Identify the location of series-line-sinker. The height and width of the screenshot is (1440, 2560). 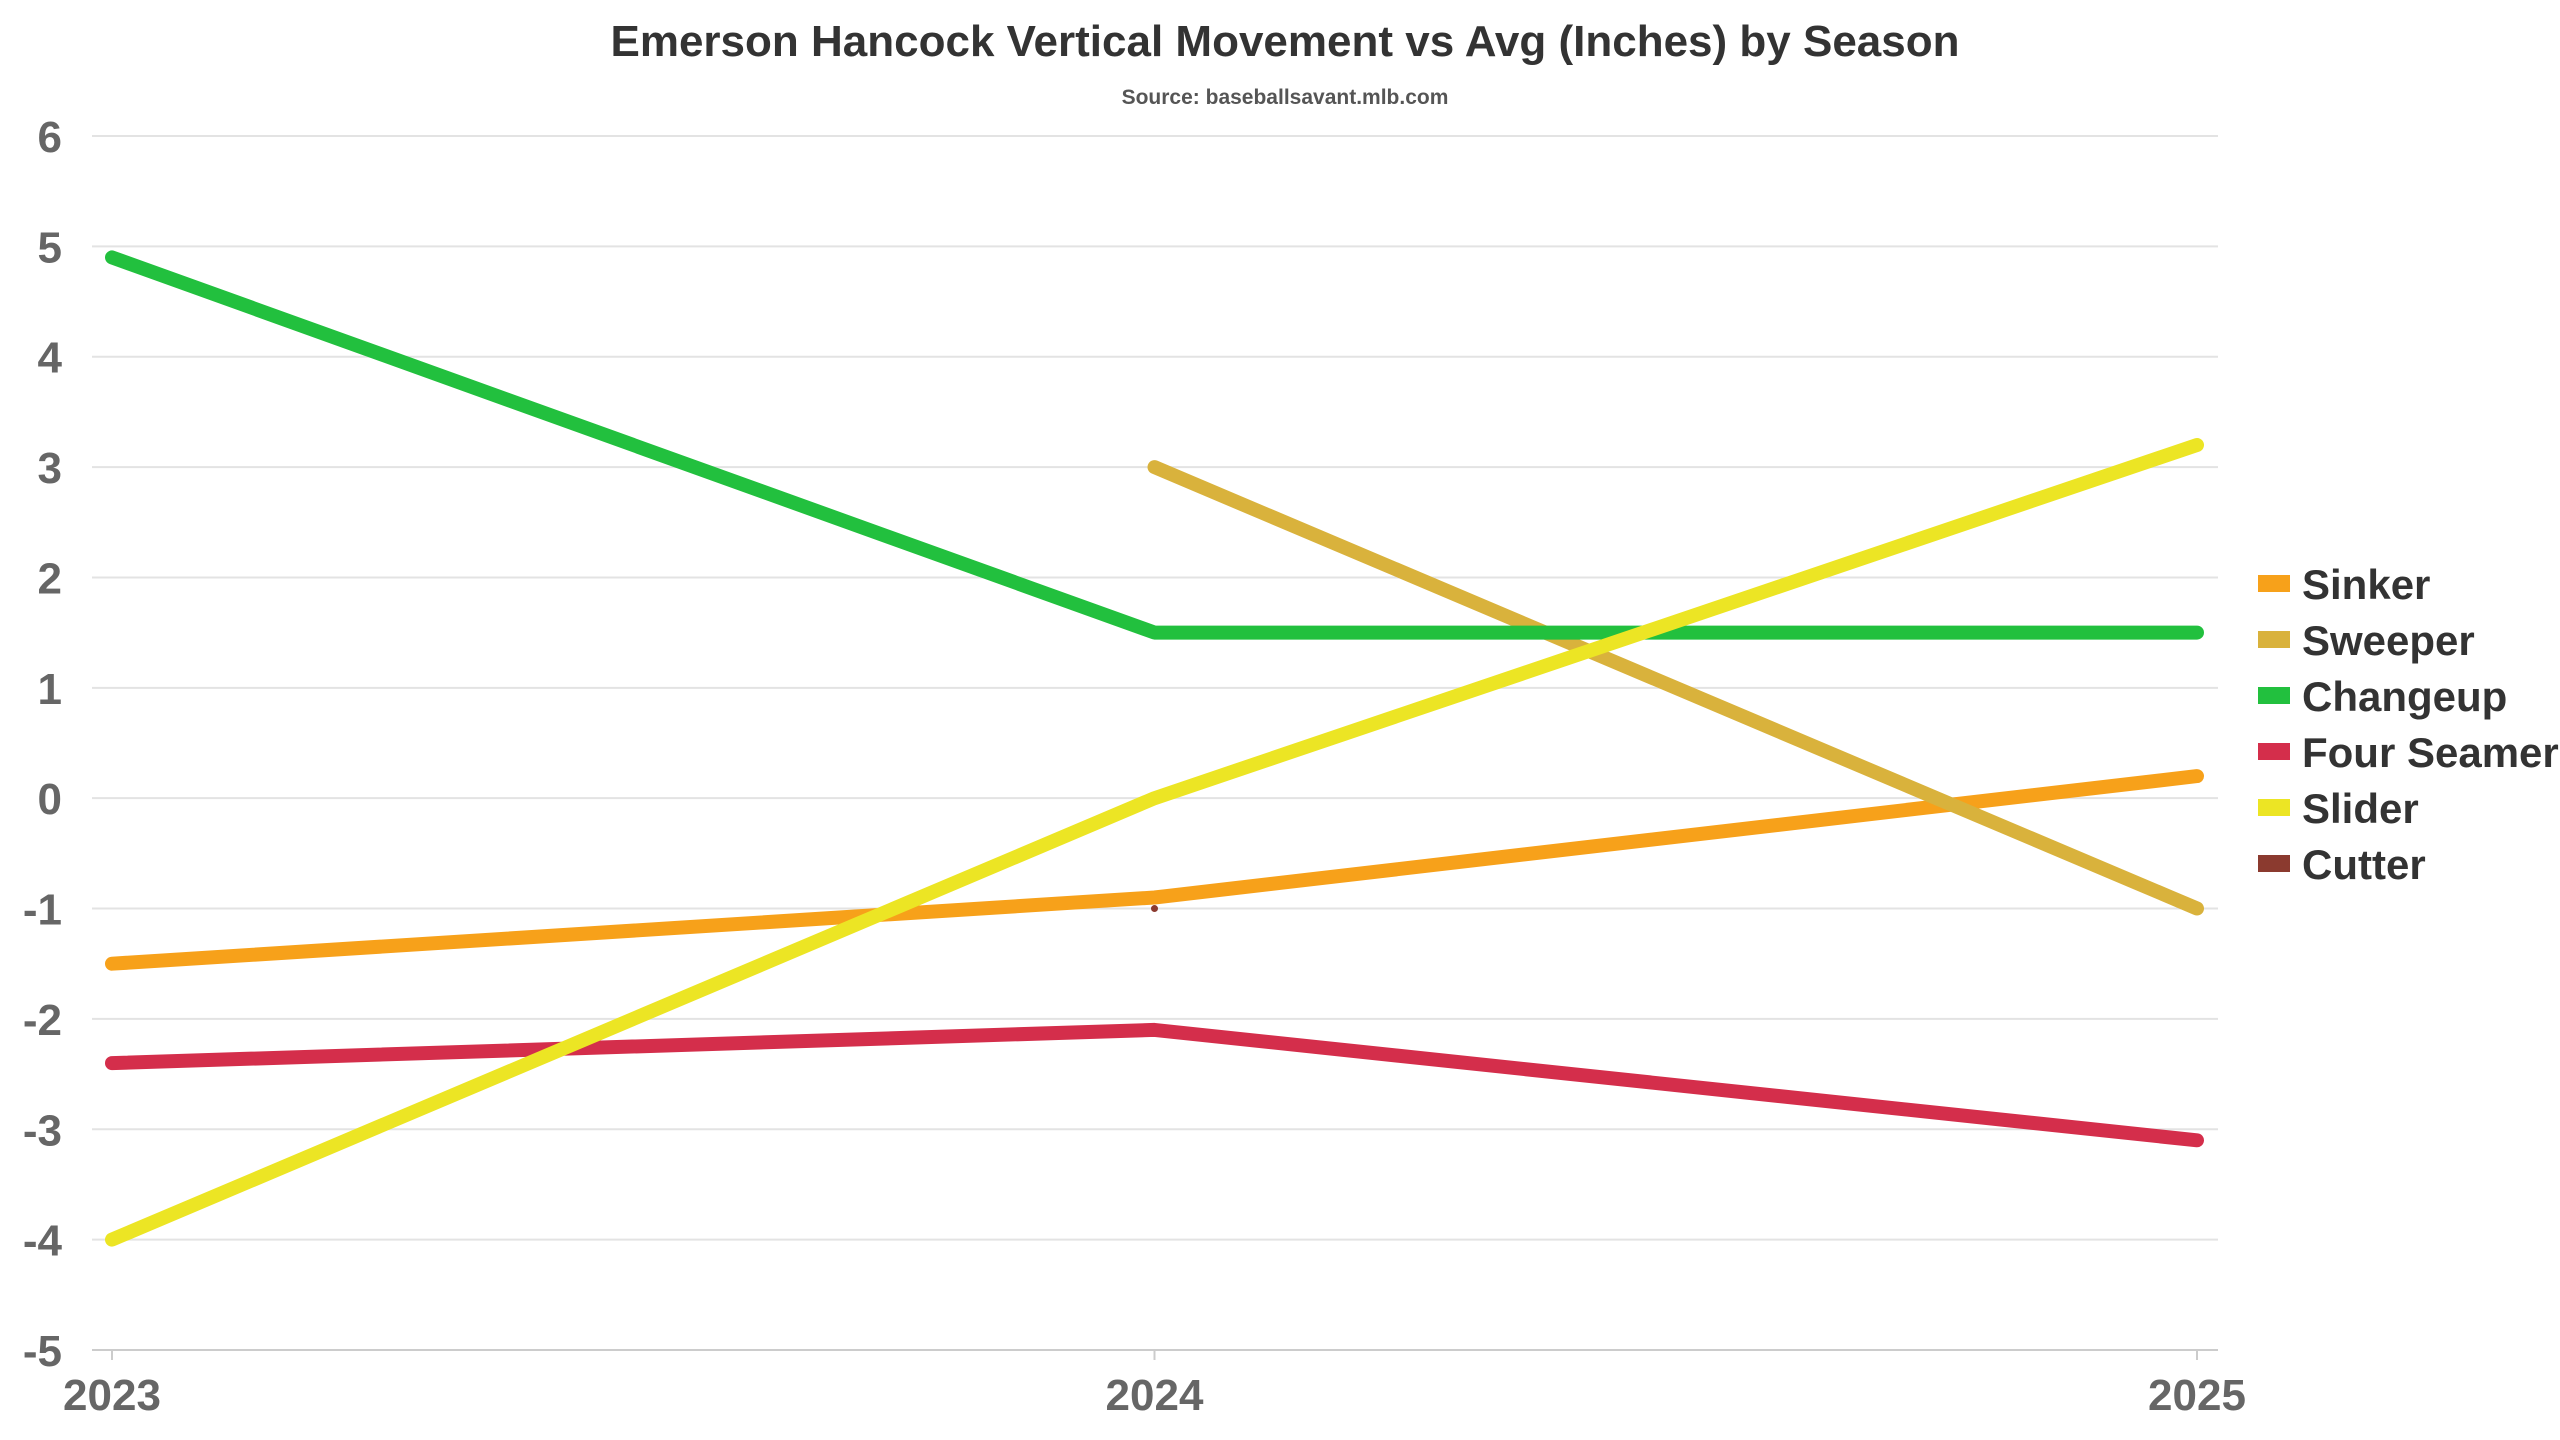
(1154, 870).